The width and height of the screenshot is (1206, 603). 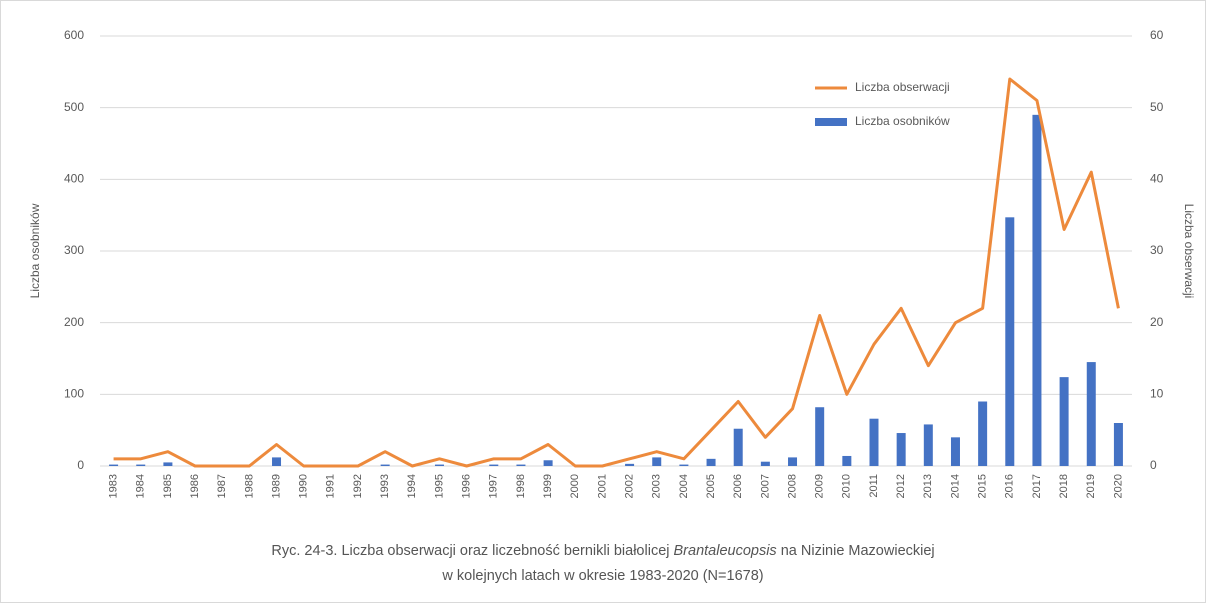 What do you see at coordinates (901, 486) in the screenshot?
I see `x-tick-label: 2012` at bounding box center [901, 486].